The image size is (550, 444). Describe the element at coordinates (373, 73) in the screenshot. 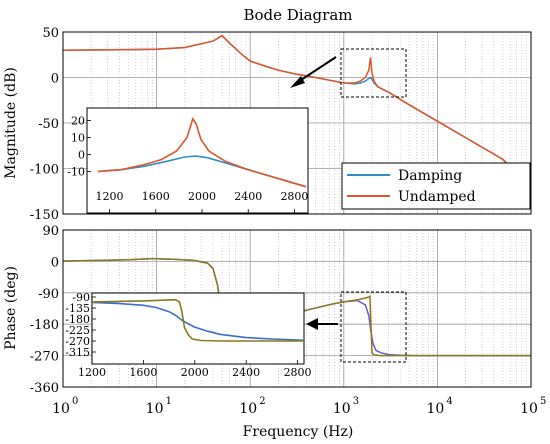

I see `magnitude-zoom-box` at that location.